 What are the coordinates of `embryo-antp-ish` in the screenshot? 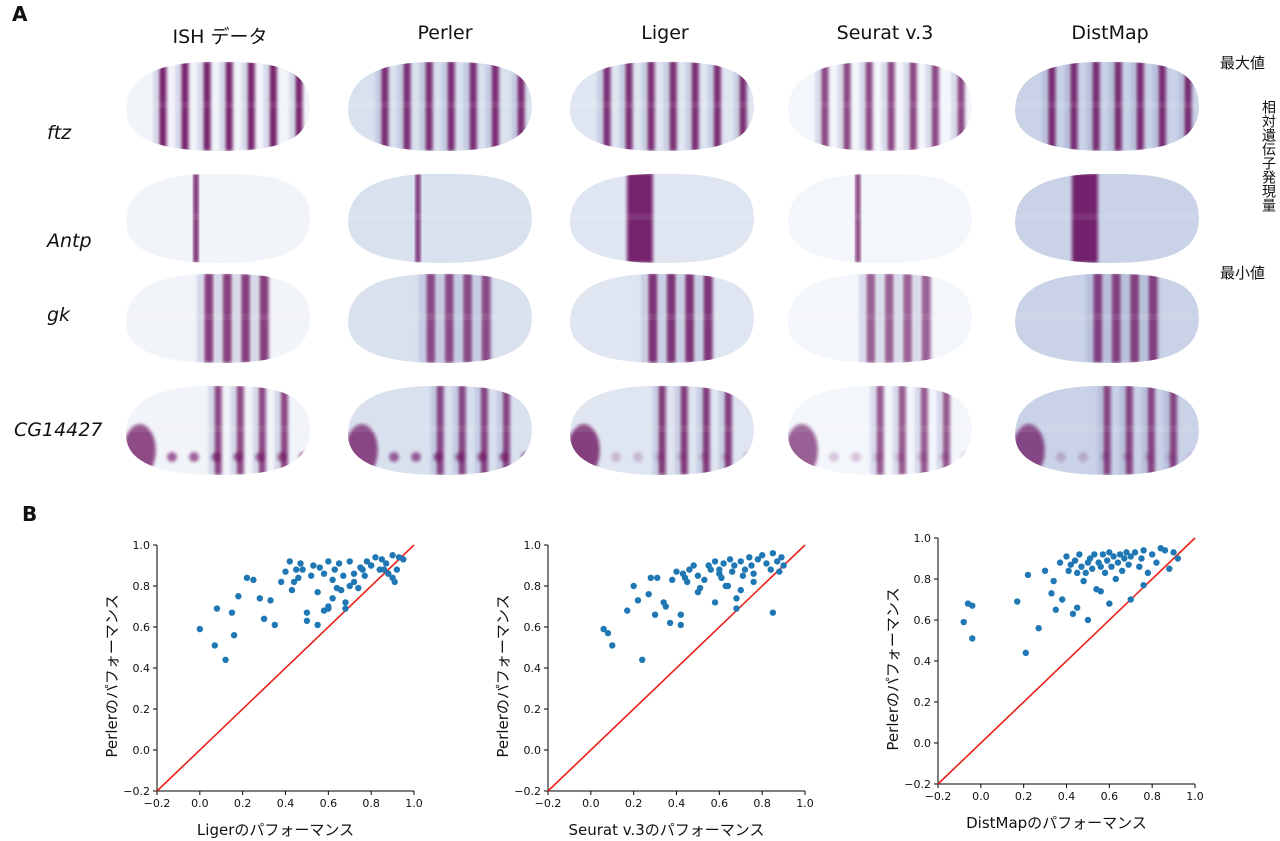 It's located at (218, 218).